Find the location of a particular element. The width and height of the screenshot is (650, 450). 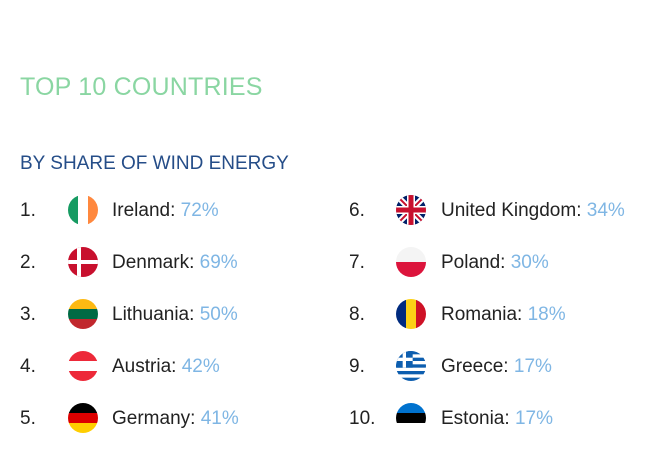

ireland-flag-icon is located at coordinates (83, 210).